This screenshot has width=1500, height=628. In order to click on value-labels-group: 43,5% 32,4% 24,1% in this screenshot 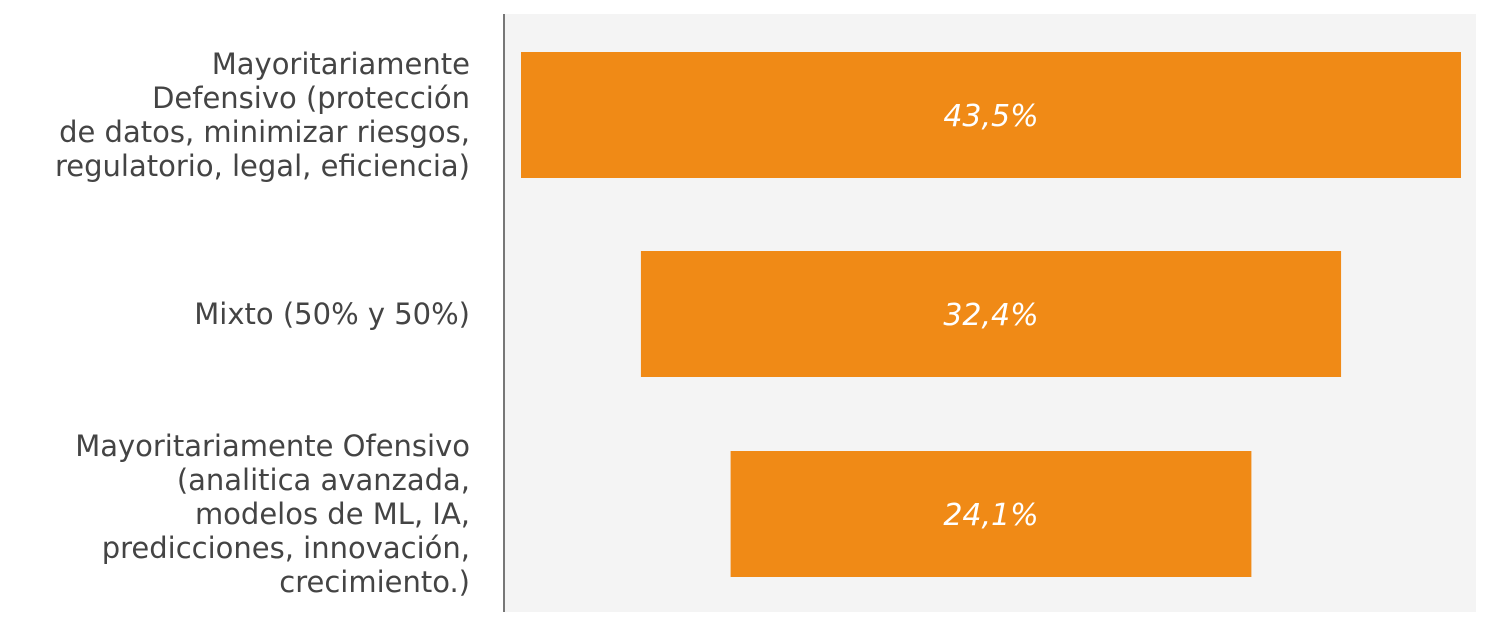, I will do `click(990, 316)`.